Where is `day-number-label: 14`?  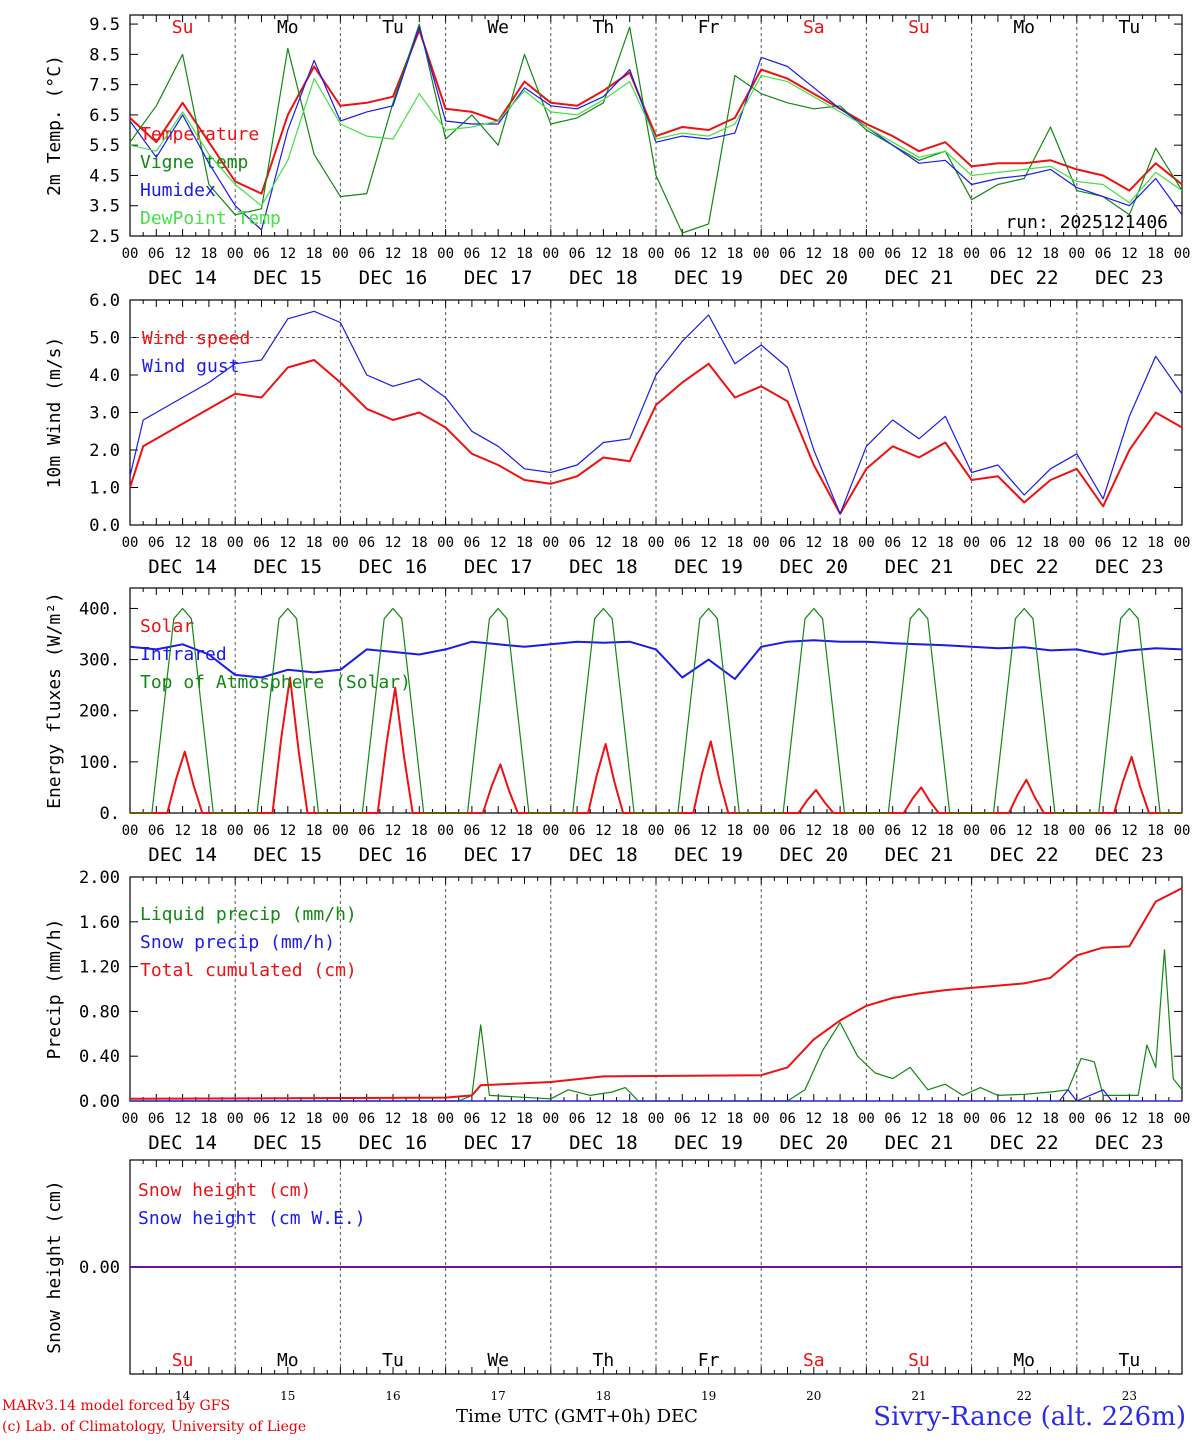 day-number-label: 14 is located at coordinates (183, 1396).